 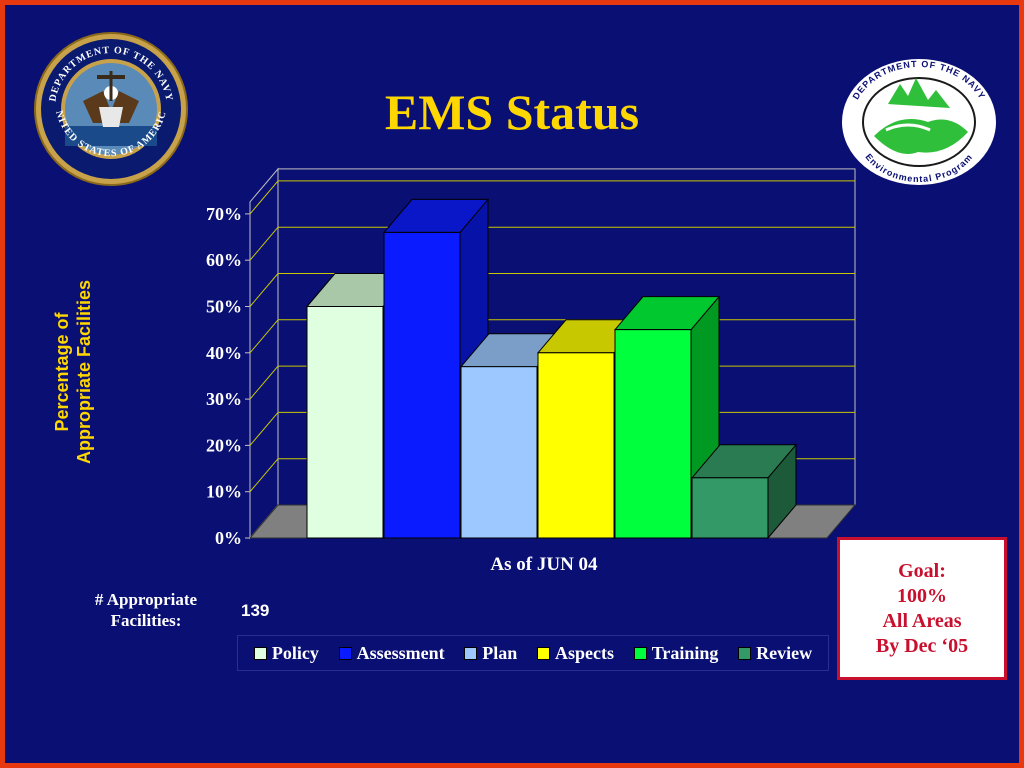 I want to click on legend-label: Review, so click(x=784, y=652).